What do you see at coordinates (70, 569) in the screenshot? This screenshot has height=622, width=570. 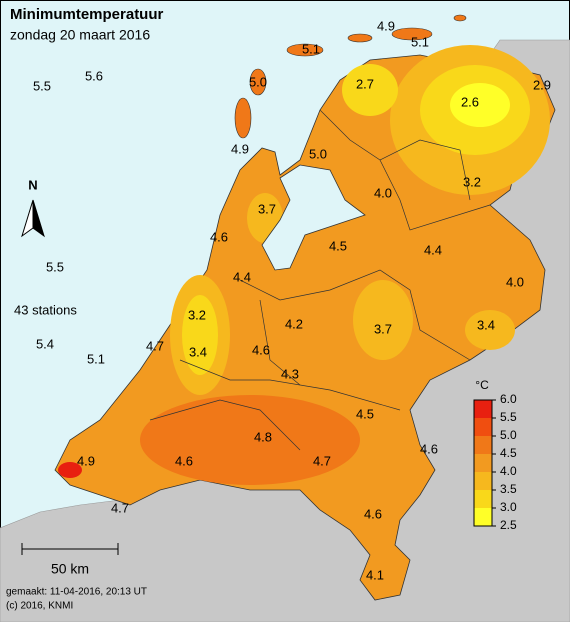 I see `scale-label: 50 km` at bounding box center [70, 569].